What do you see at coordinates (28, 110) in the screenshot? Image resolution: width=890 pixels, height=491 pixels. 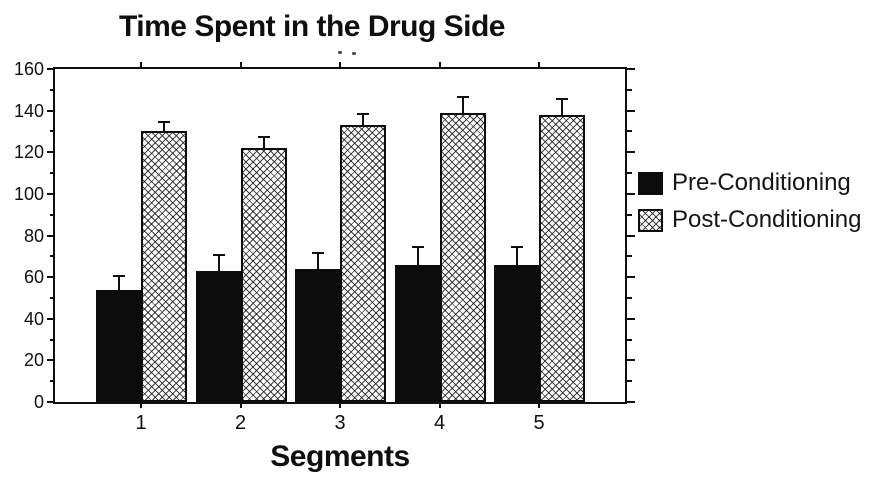 I see `y-axis-tick-label: 140` at bounding box center [28, 110].